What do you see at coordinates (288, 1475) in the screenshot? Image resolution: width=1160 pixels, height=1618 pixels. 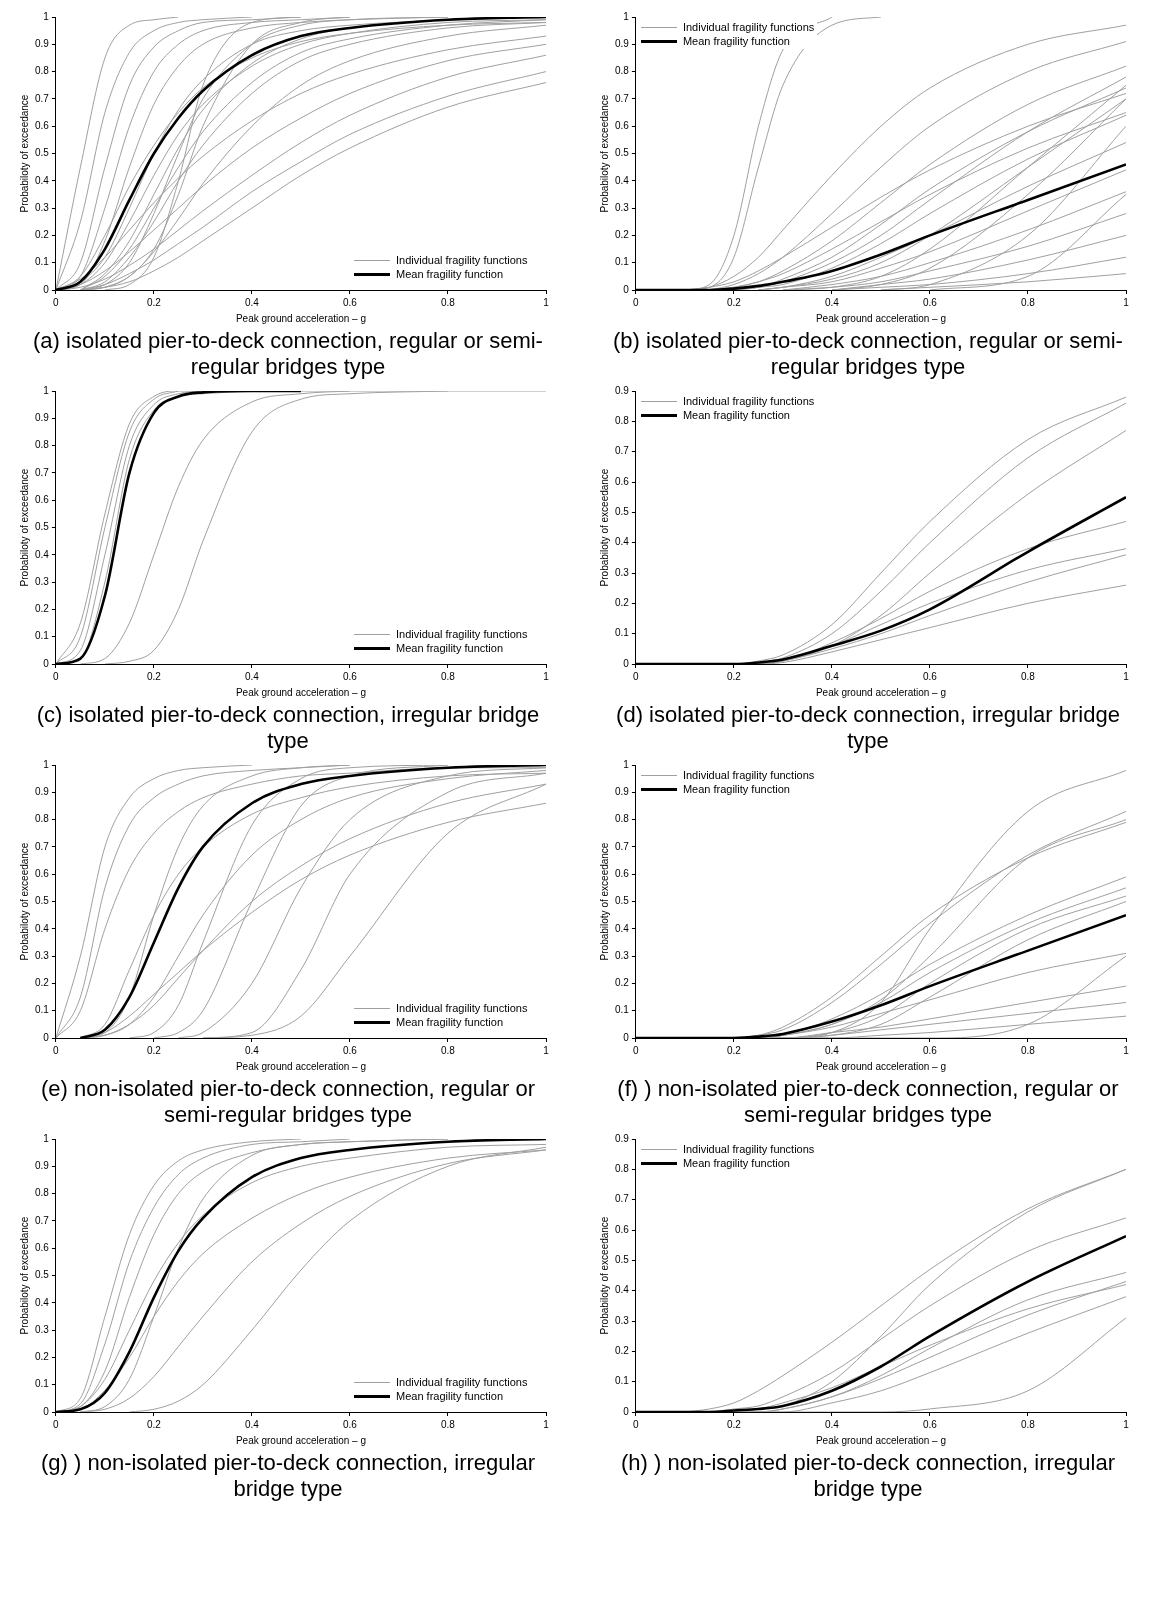 I see `text: (g) ) non-isolated pier-to-deck connection, irregular bridge type` at bounding box center [288, 1475].